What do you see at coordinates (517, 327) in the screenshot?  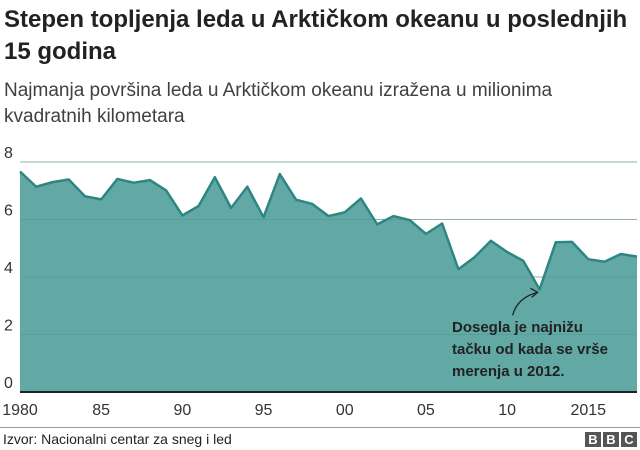 I see `annotation-text: Dosegla je najnižu` at bounding box center [517, 327].